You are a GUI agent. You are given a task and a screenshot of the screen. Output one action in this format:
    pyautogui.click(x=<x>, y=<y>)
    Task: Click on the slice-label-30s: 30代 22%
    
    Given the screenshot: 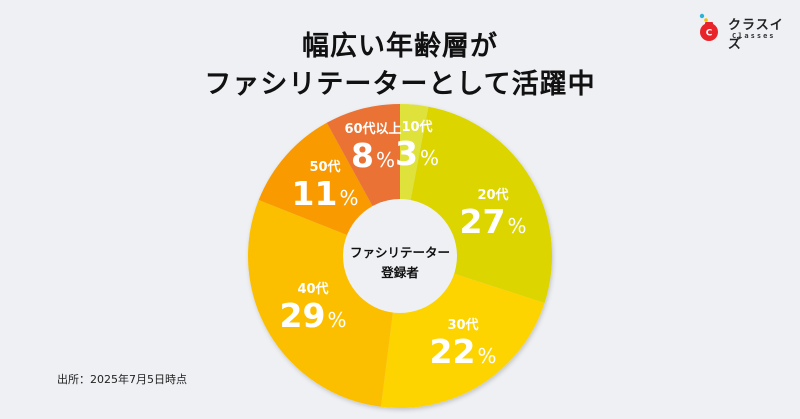 What is the action you would take?
    pyautogui.click(x=463, y=346)
    